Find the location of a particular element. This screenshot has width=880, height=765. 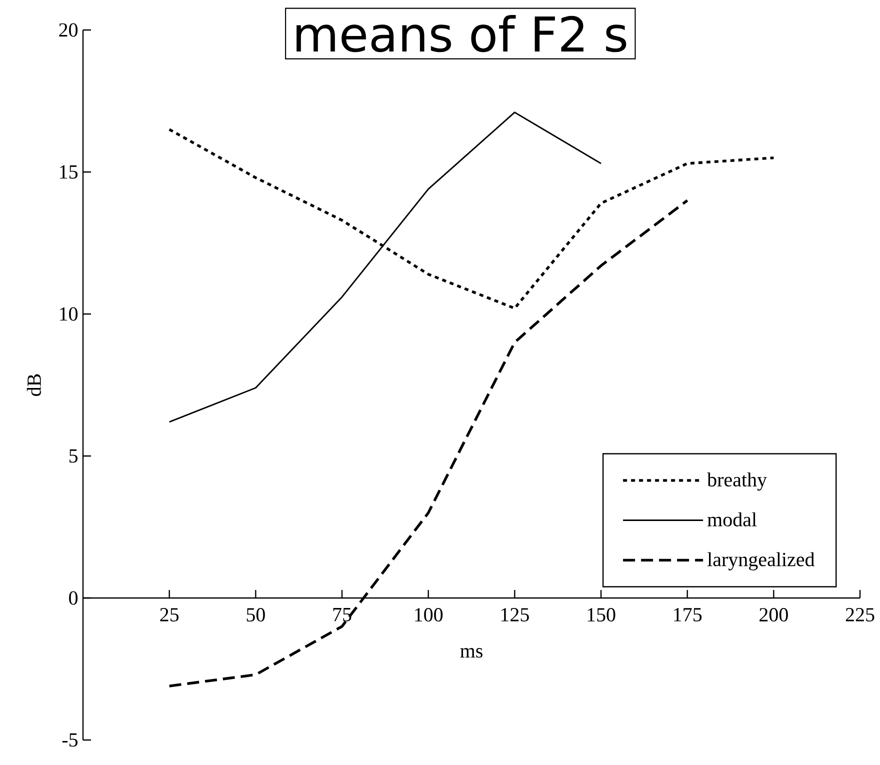

legend-label: breathy is located at coordinates (737, 481).